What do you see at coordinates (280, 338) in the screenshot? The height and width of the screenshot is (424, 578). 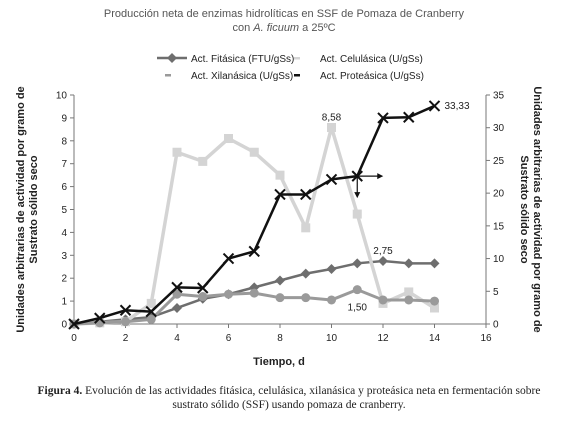 I see `x-tick-label: 8` at bounding box center [280, 338].